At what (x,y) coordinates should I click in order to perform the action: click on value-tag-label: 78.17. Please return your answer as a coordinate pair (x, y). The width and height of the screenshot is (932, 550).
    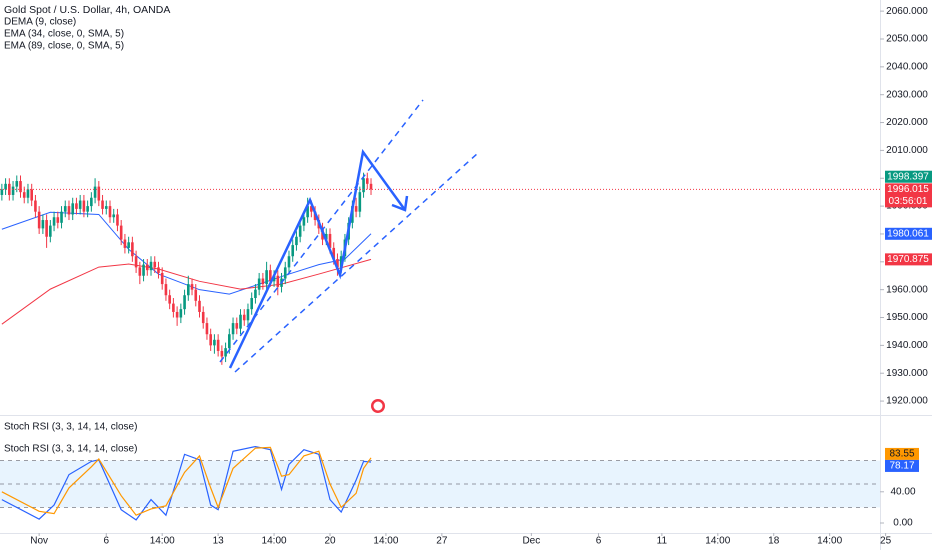
    Looking at the image, I should click on (901, 466).